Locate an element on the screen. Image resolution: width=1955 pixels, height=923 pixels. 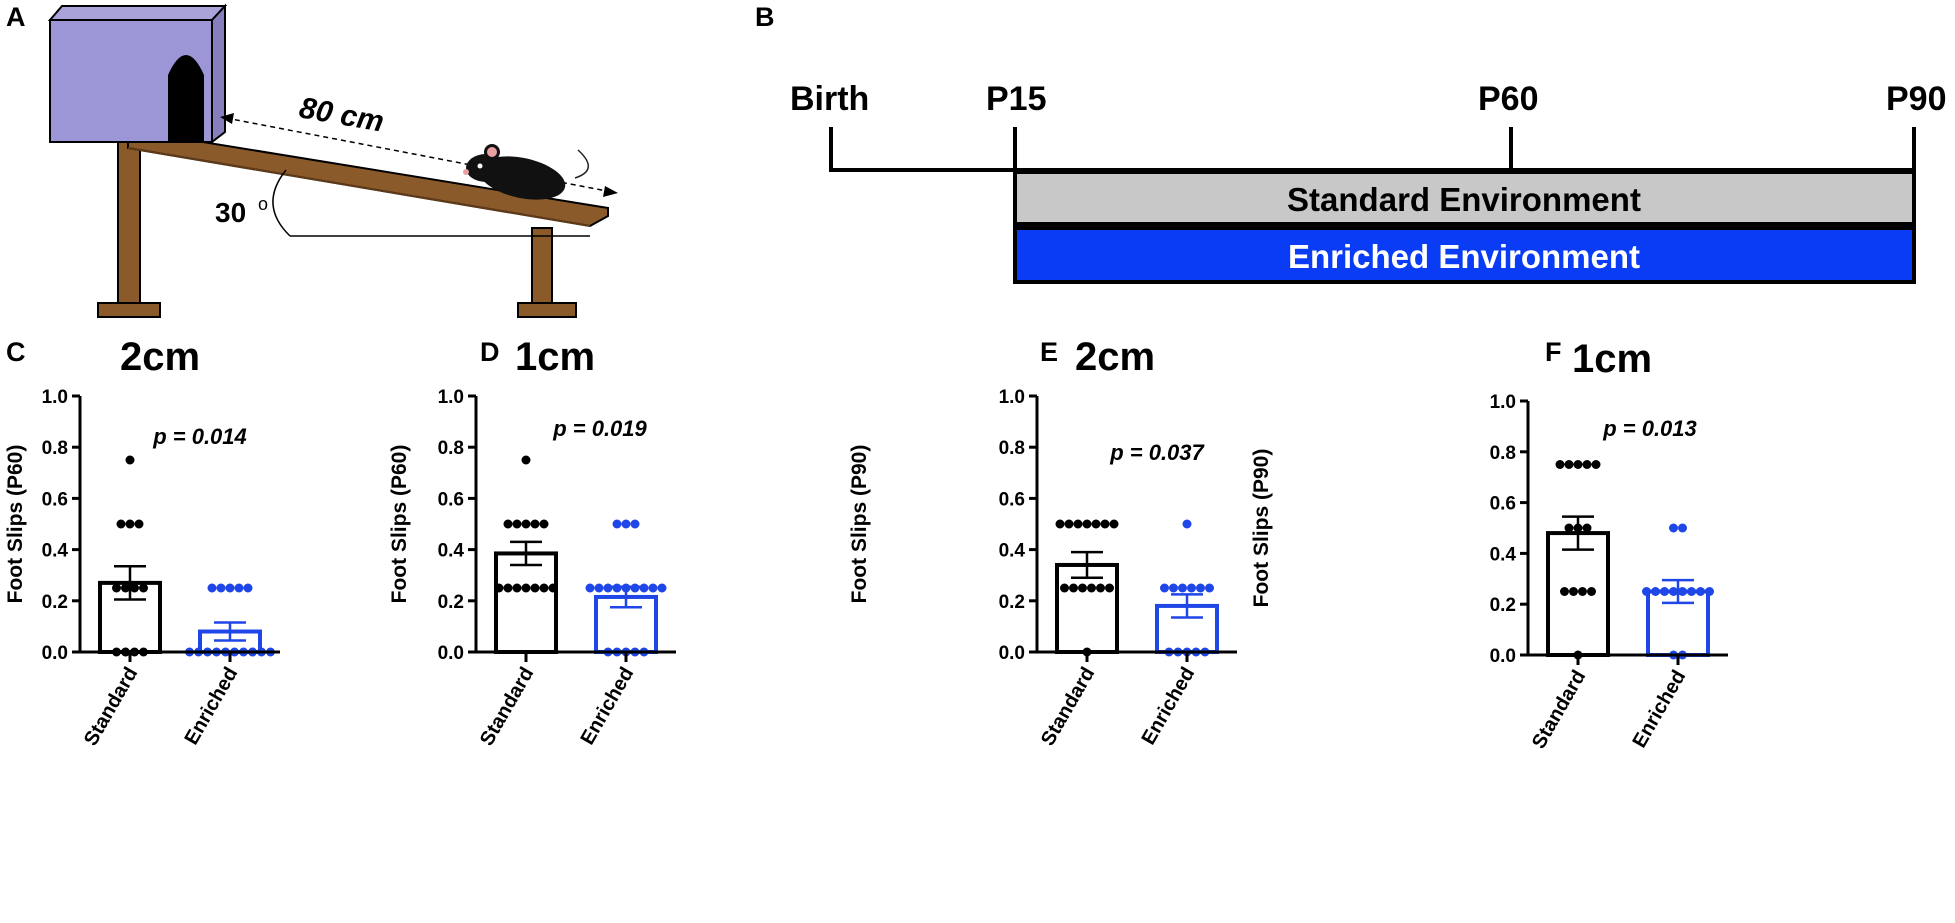
panel-label-f: F is located at coordinates (1553, 352).